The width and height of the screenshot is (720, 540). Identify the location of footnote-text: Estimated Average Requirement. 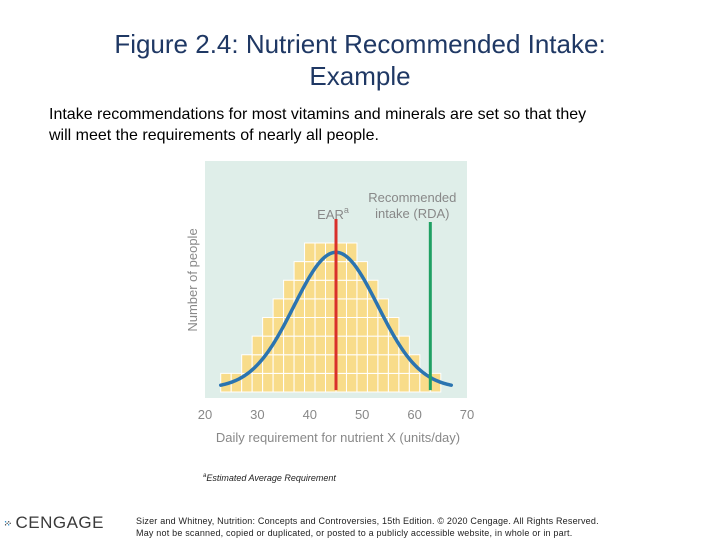
(271, 478).